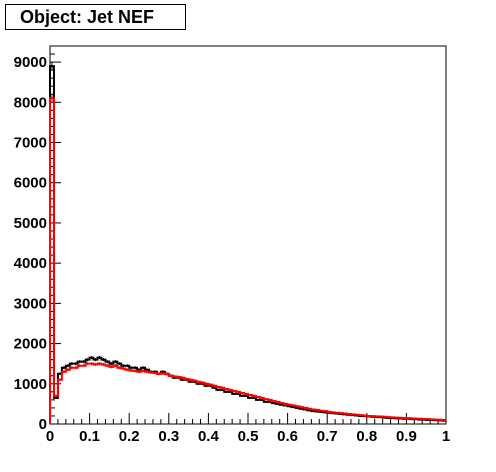 The width and height of the screenshot is (496, 472). Describe the element at coordinates (287, 436) in the screenshot. I see `x-tick-label: 0.6` at that location.